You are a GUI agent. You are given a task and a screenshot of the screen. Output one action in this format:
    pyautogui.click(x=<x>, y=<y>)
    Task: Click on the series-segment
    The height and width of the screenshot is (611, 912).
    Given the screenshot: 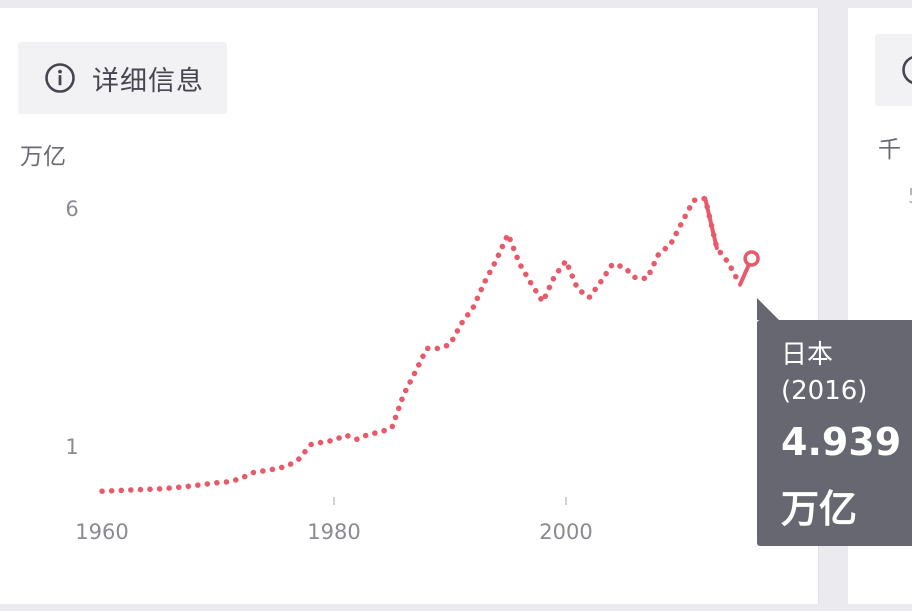 What is the action you would take?
    pyautogui.click(x=711, y=223)
    